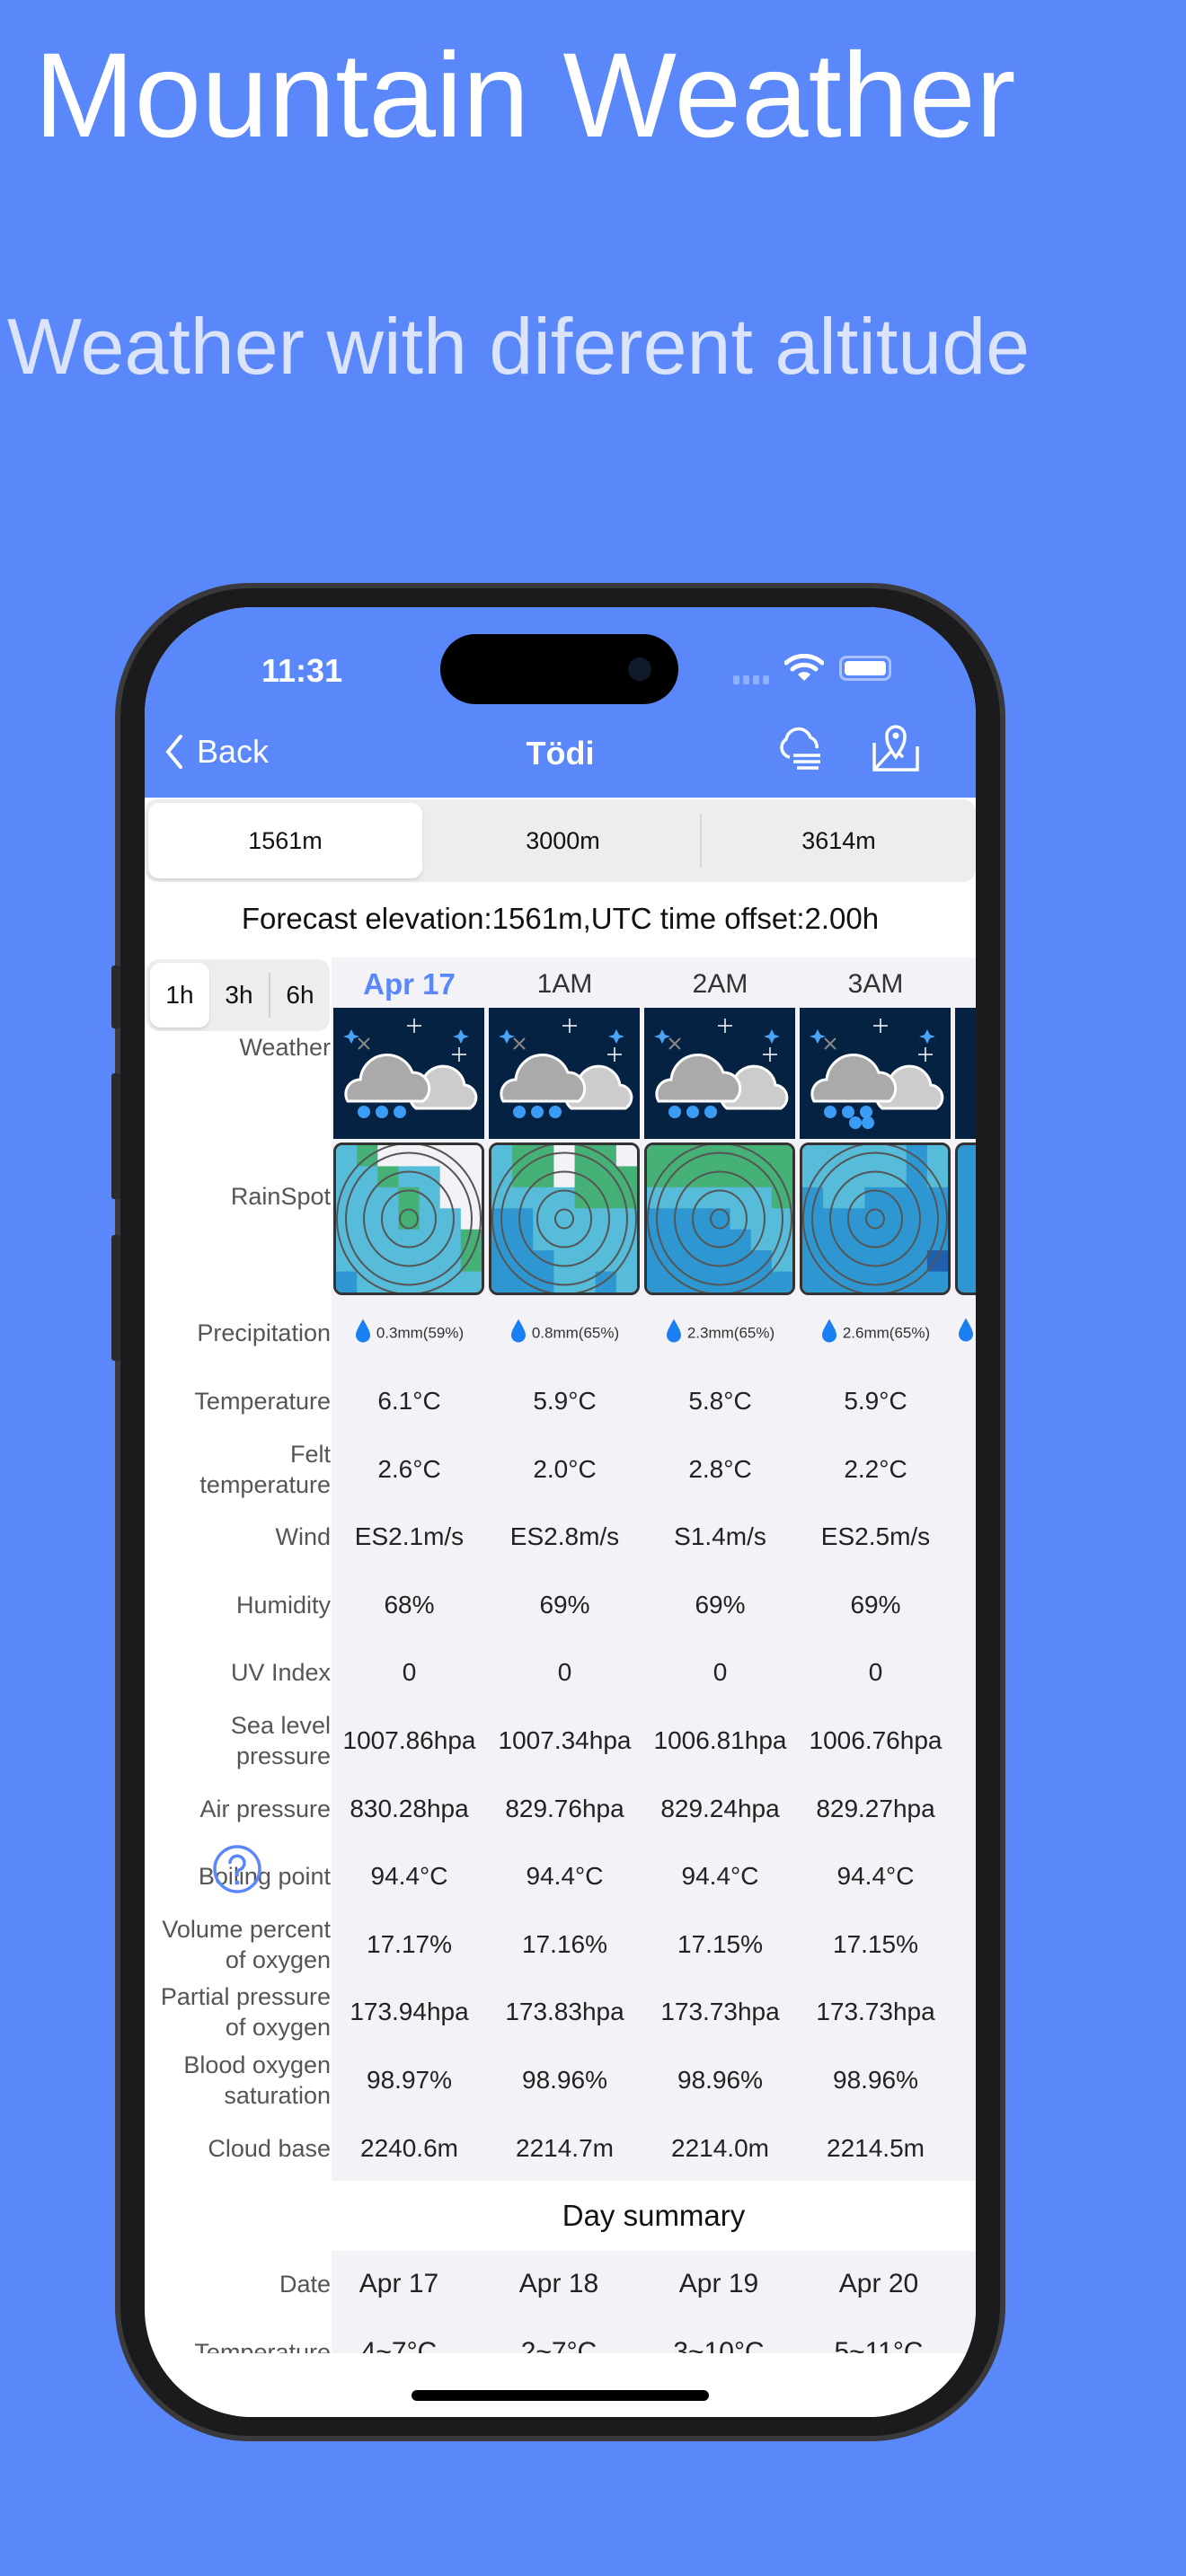  I want to click on hourly-row: Wind ES2.1m/s ES2.8m/s S1.4m/s ES2.5m/s, so click(560, 1537).